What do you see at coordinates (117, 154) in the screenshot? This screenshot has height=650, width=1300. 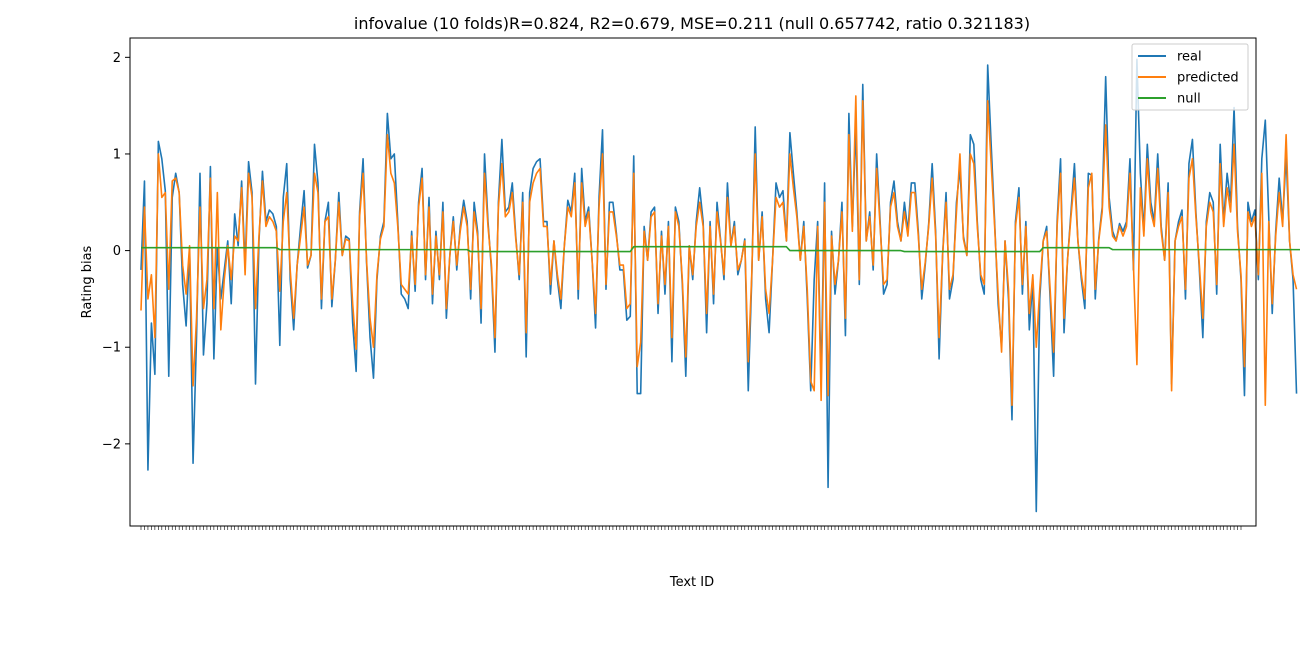 I see `y-tick-label: 1` at bounding box center [117, 154].